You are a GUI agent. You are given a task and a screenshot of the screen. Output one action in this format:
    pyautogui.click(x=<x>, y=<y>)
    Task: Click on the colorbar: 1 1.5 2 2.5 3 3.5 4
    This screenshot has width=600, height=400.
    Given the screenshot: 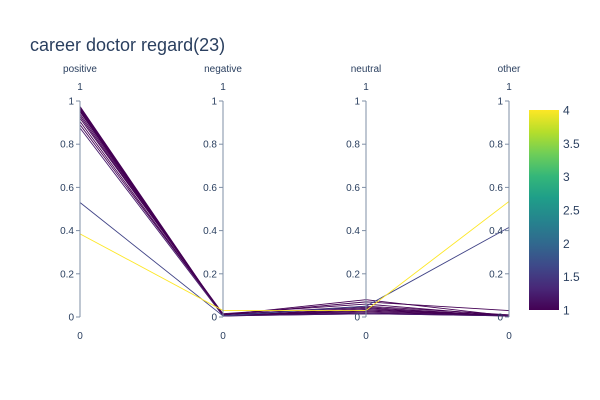 What is the action you would take?
    pyautogui.click(x=554, y=211)
    